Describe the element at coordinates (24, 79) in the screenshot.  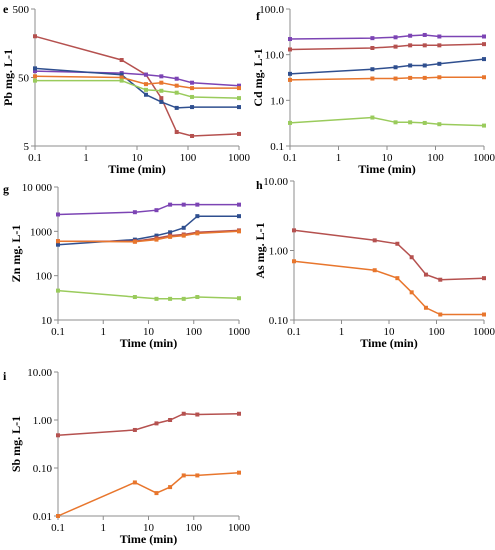
I see `y-tick-label: 50` at that location.